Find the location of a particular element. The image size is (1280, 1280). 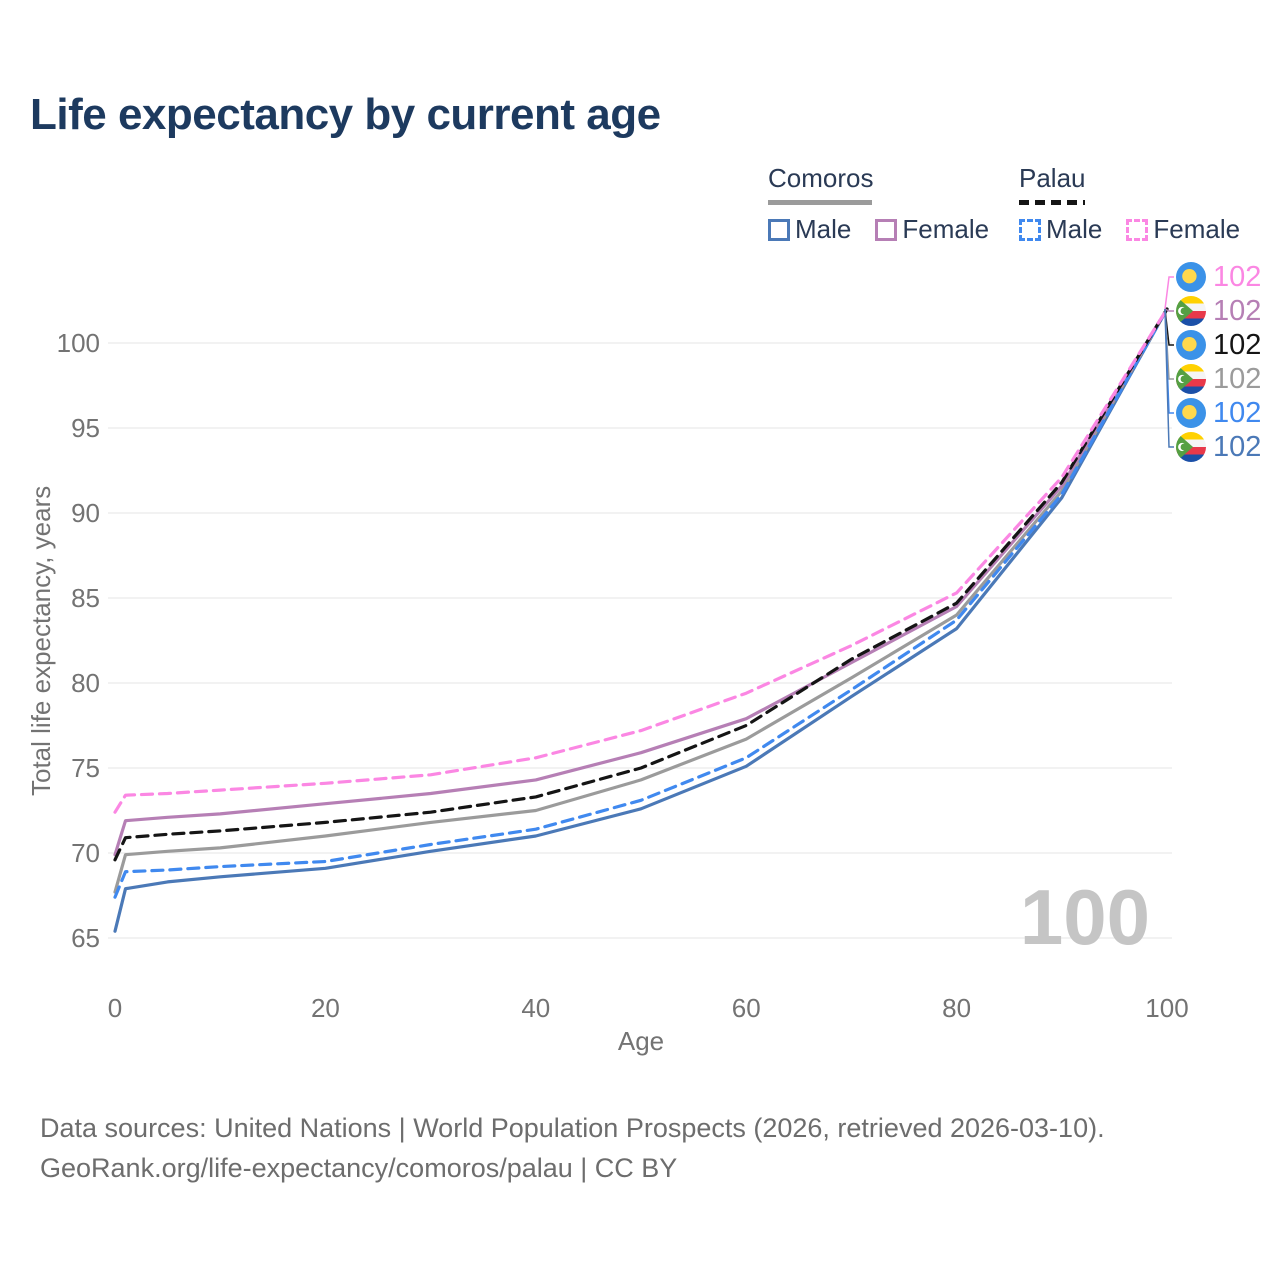

legend-item-comoros-male: Male is located at coordinates (809, 229).